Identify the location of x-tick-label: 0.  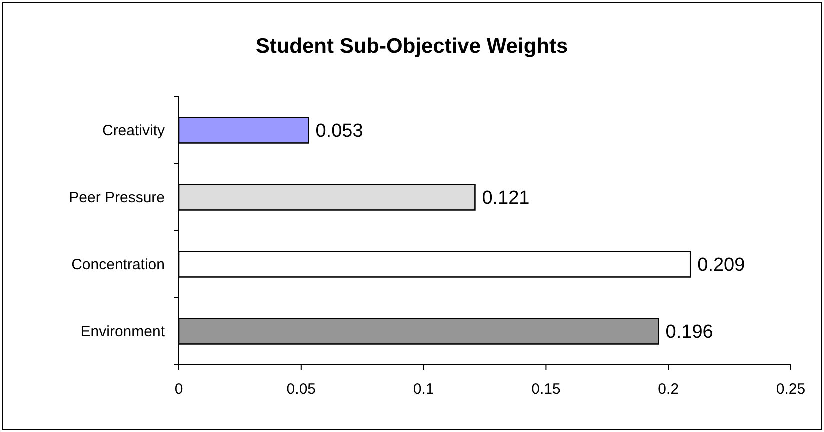
(179, 389).